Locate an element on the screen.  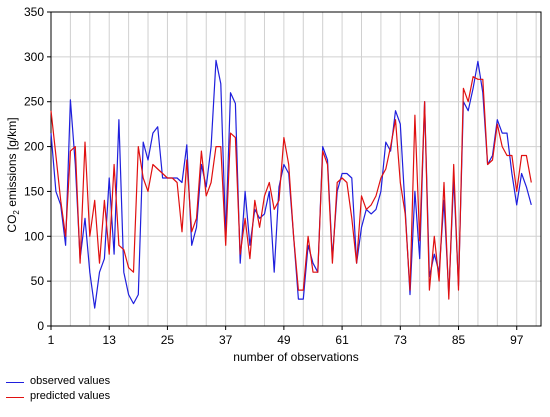
y-tick-label: 200 is located at coordinates (34, 147).